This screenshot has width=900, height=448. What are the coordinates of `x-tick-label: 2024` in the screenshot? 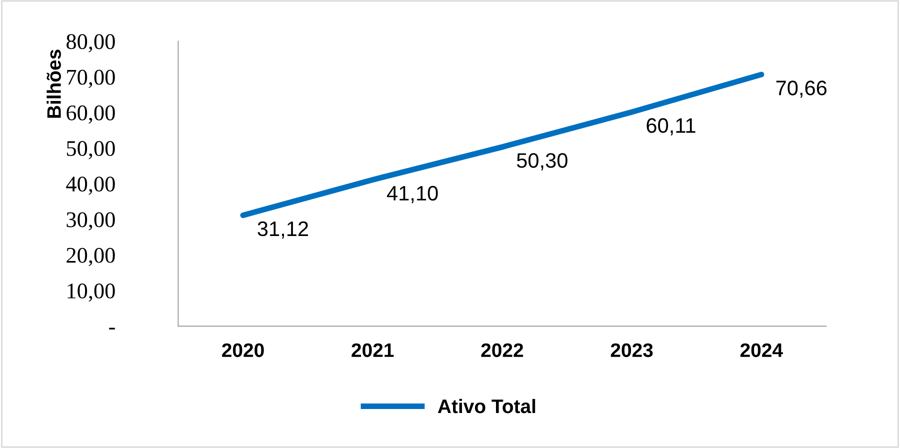 It's located at (761, 350).